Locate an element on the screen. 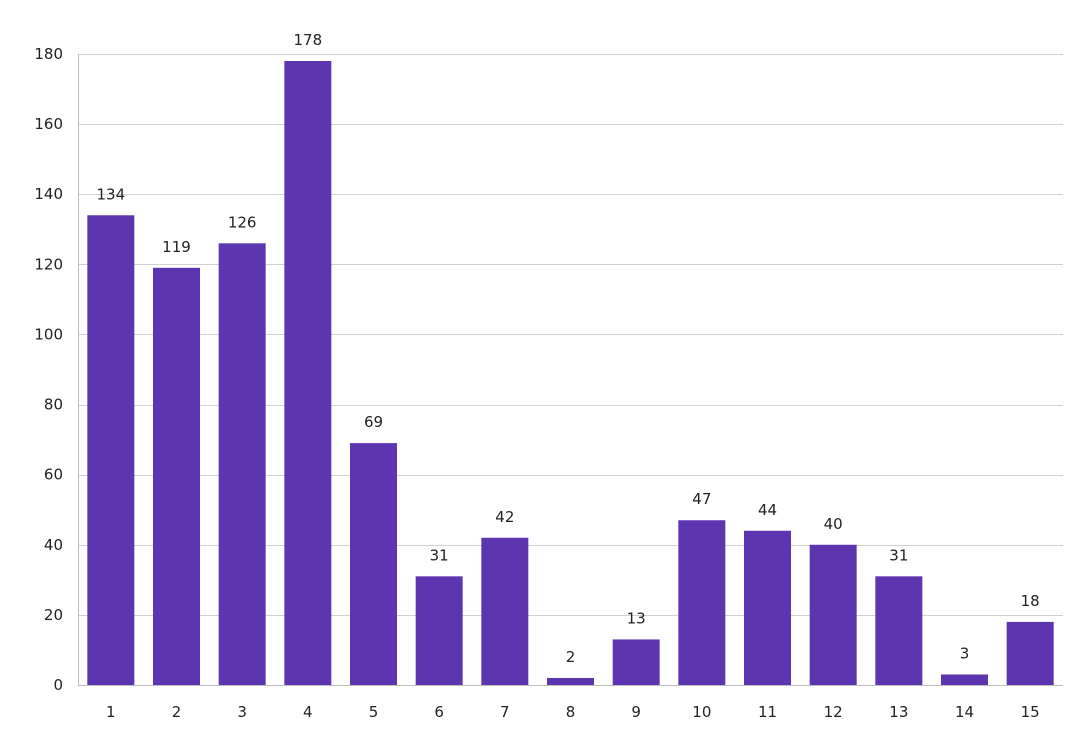 The width and height of the screenshot is (1080, 737). x-tick-label: 14 is located at coordinates (964, 712).